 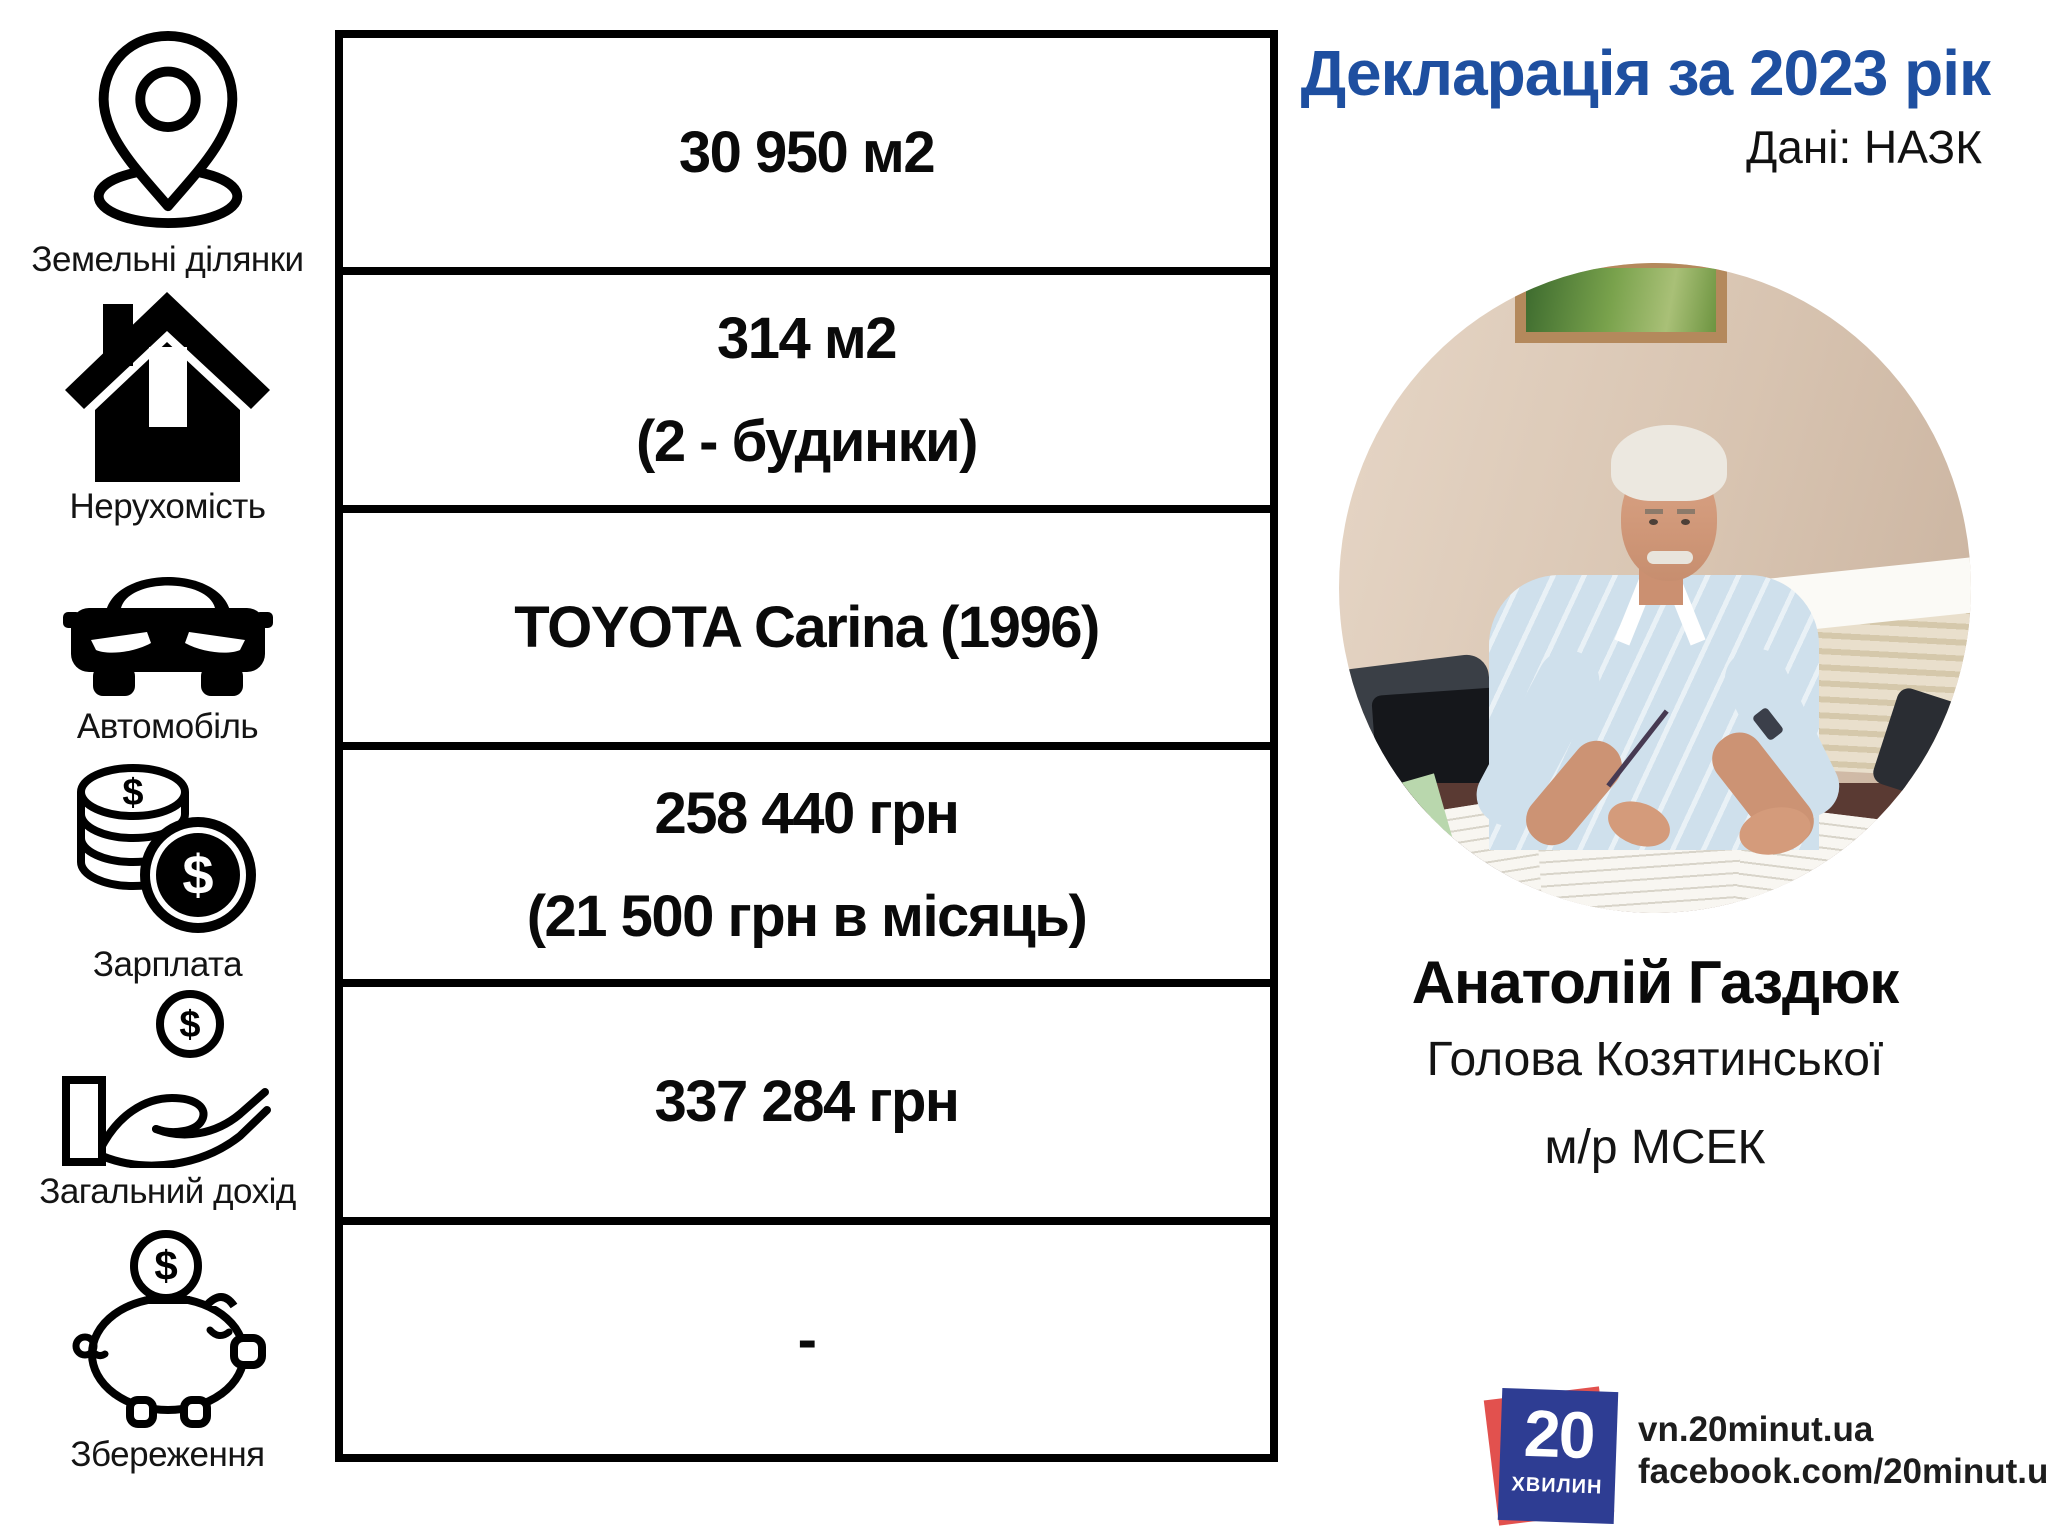 What do you see at coordinates (1655, 588) in the screenshot?
I see `person-photo` at bounding box center [1655, 588].